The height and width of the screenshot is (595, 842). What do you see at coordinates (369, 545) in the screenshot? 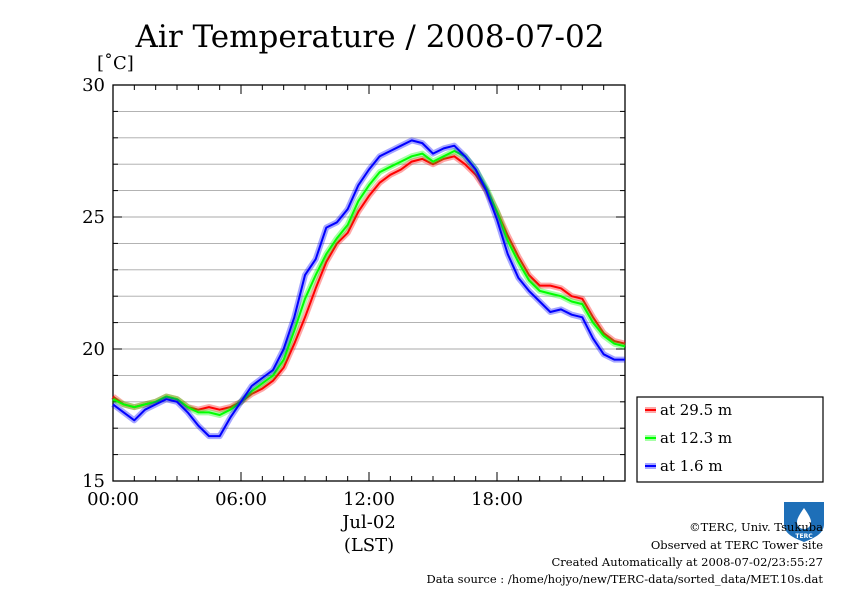
I see `x-axis-label: (LST)` at bounding box center [369, 545].